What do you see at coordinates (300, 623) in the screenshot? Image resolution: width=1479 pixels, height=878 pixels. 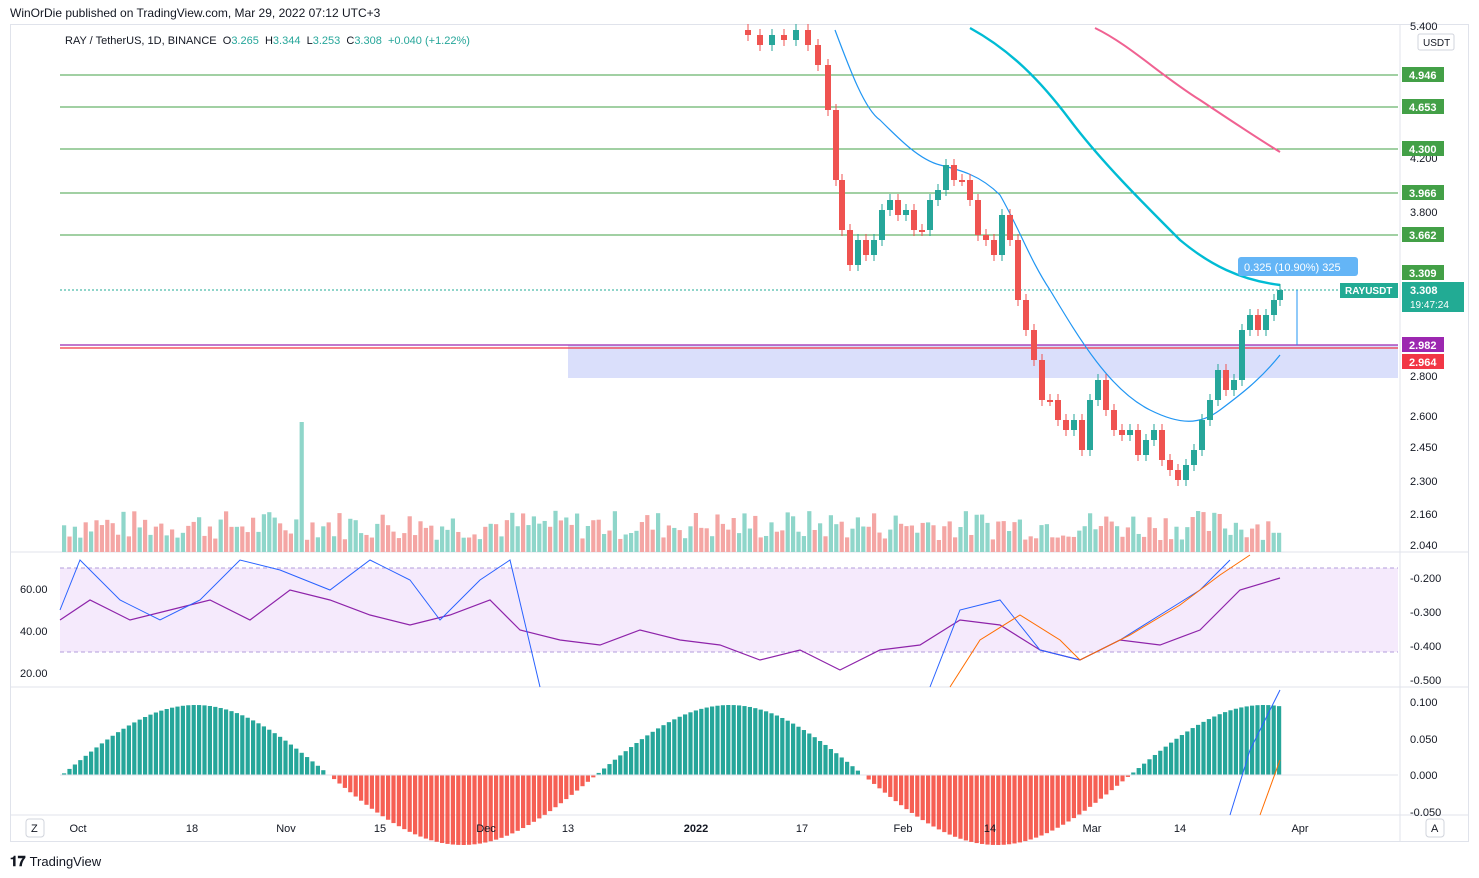 I see `stoch-k-line` at bounding box center [300, 623].